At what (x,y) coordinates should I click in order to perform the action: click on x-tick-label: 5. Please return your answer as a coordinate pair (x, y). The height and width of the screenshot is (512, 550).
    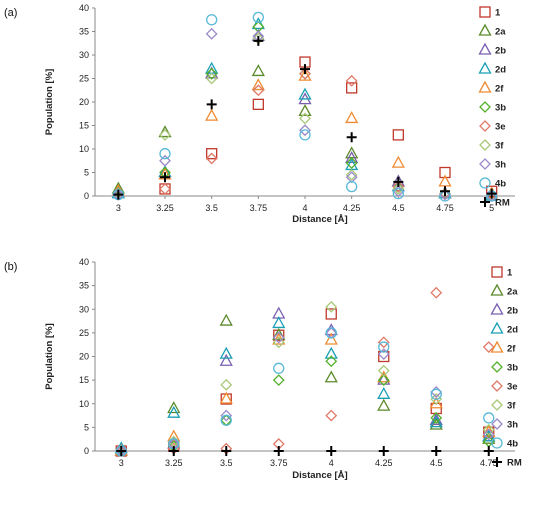
    Looking at the image, I should click on (491, 208).